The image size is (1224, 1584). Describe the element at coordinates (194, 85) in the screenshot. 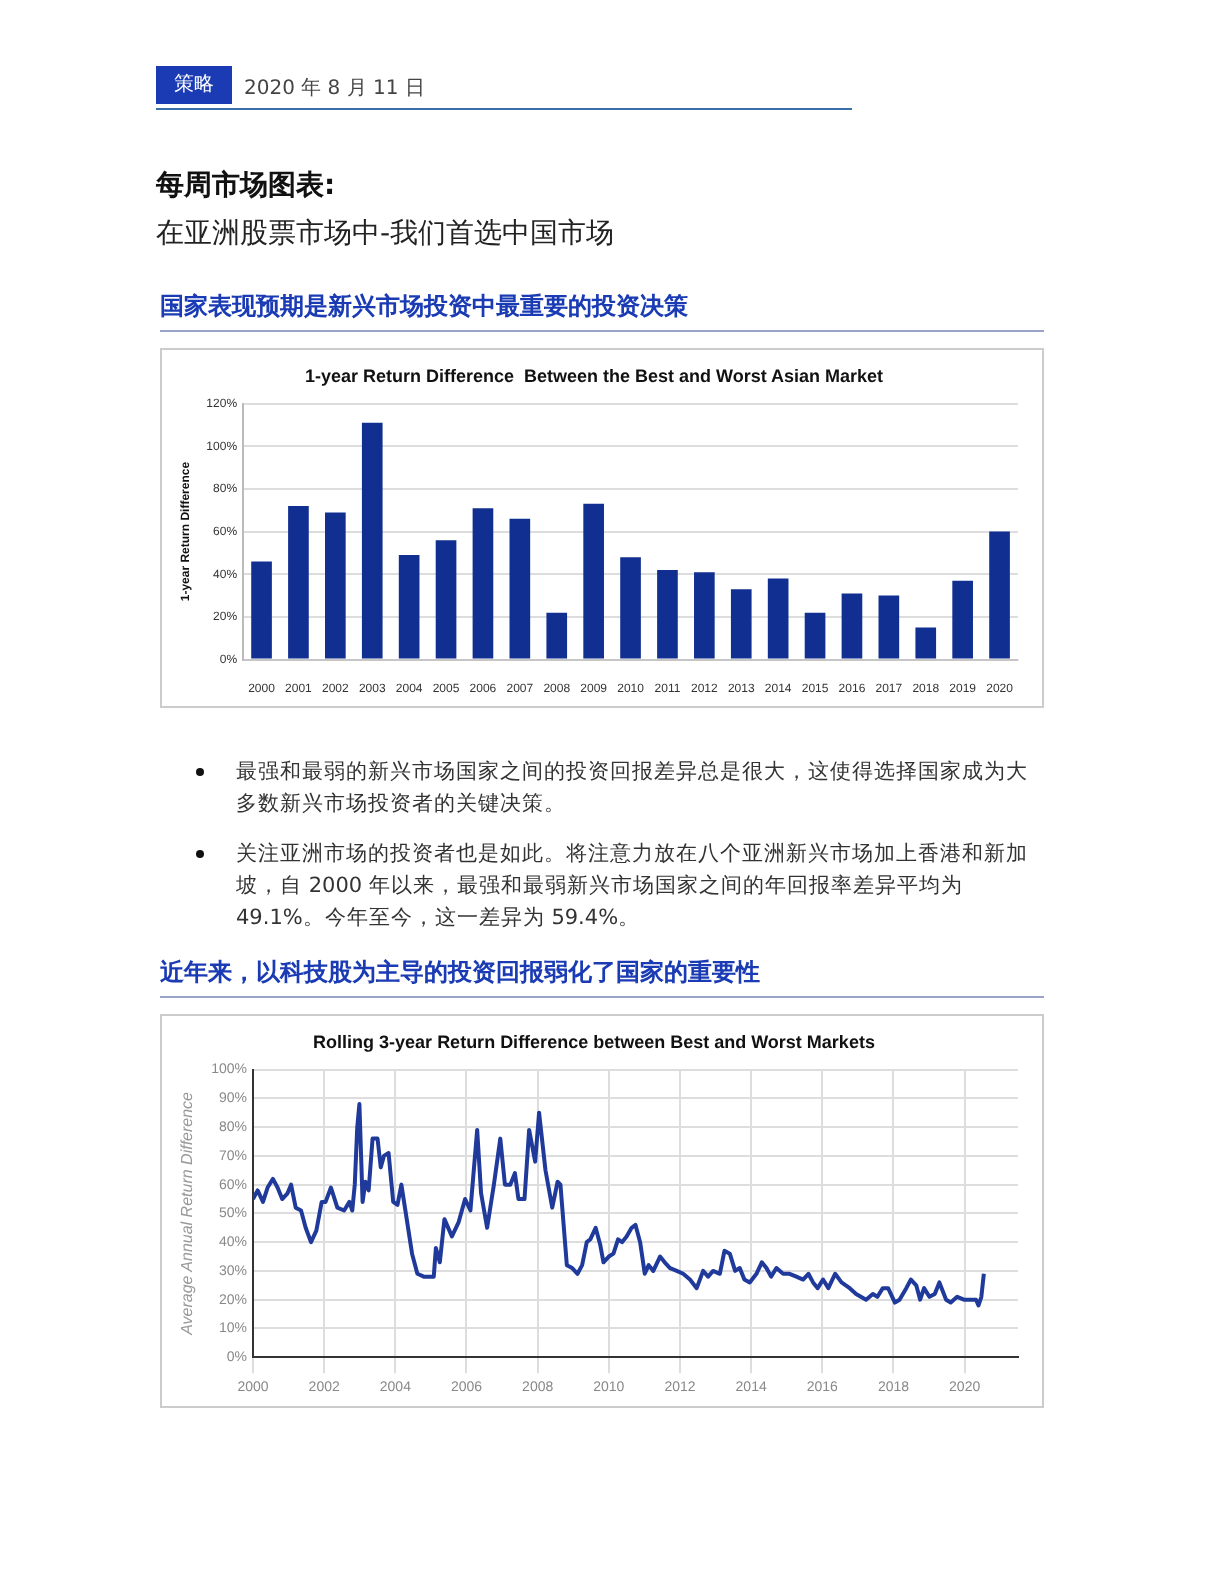

I see `text: 策略` at that location.